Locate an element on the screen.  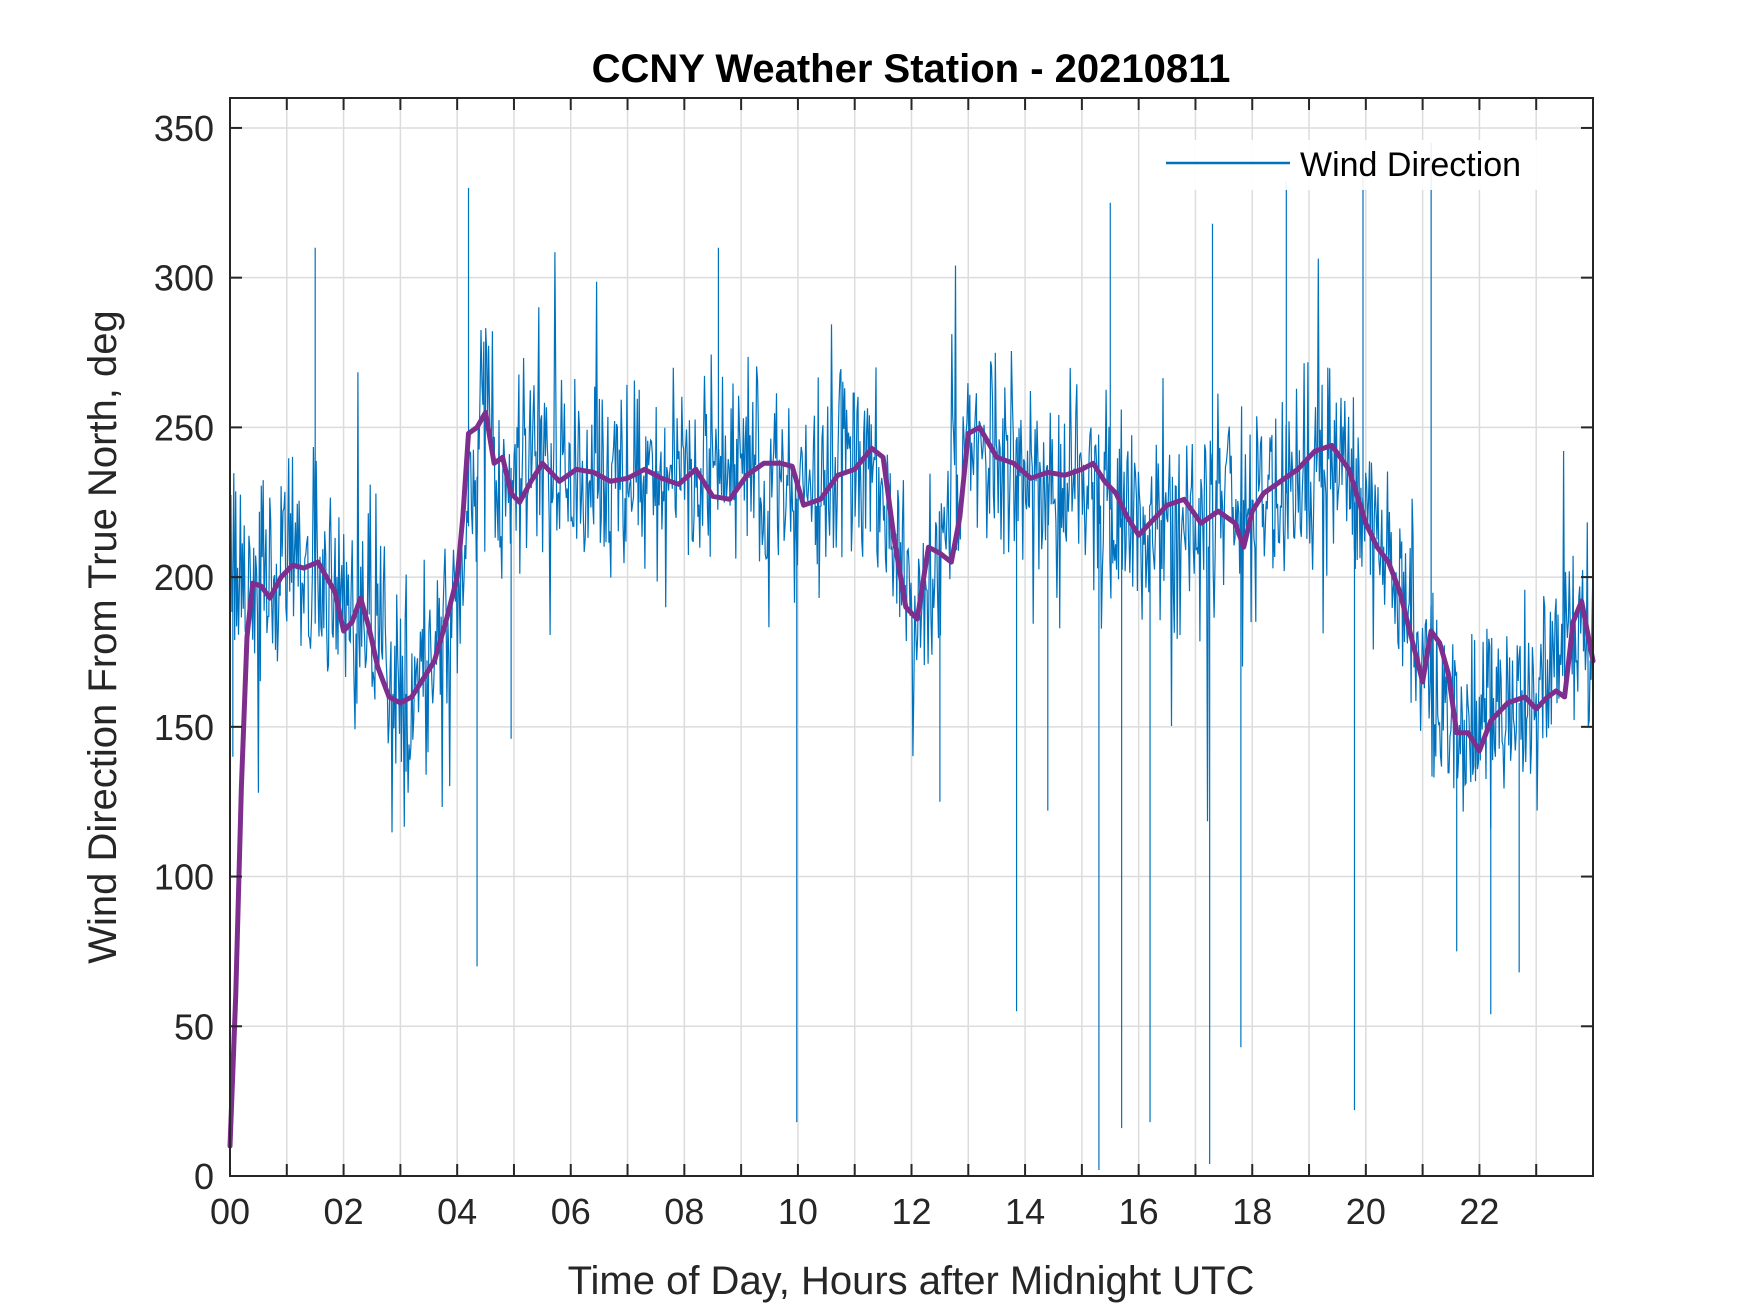
x-tick-label: 20 is located at coordinates (1366, 1211).